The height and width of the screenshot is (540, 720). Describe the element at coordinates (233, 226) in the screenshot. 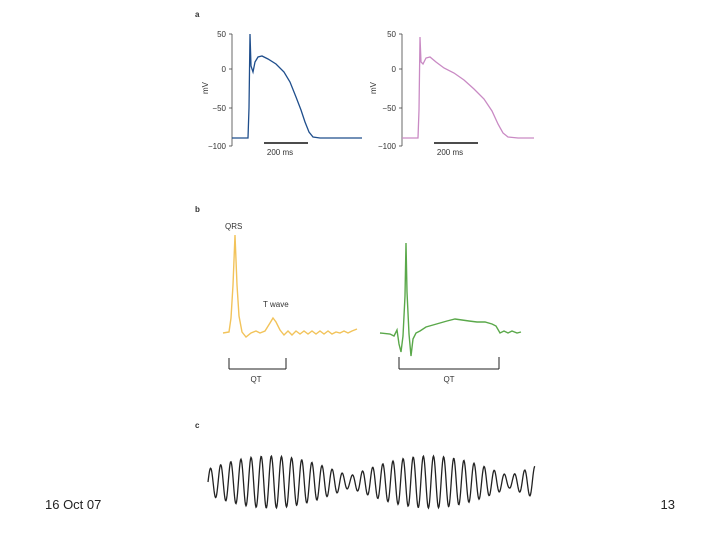

I see `qrs-annotation: QRS` at that location.